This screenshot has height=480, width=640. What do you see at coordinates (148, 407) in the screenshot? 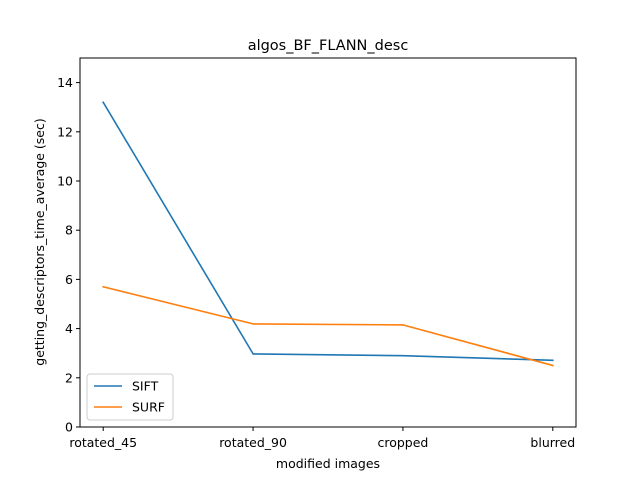
I see `legend-label-surf: SURF` at bounding box center [148, 407].